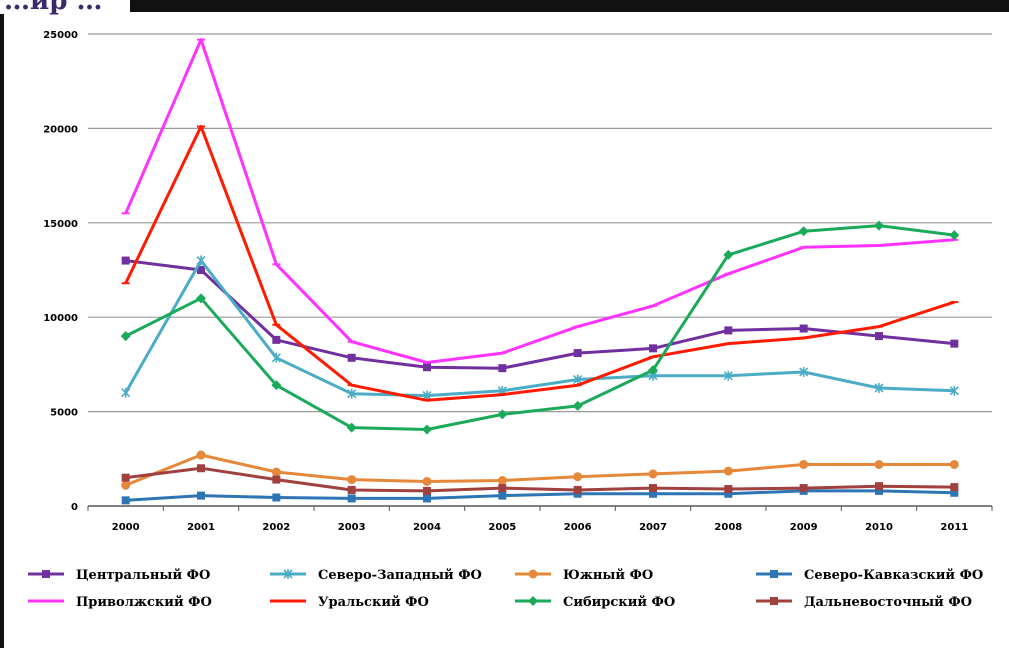 Image resolution: width=1009 pixels, height=648 pixels. What do you see at coordinates (60, 129) in the screenshot?
I see `y-tick-label: 20000` at bounding box center [60, 129].